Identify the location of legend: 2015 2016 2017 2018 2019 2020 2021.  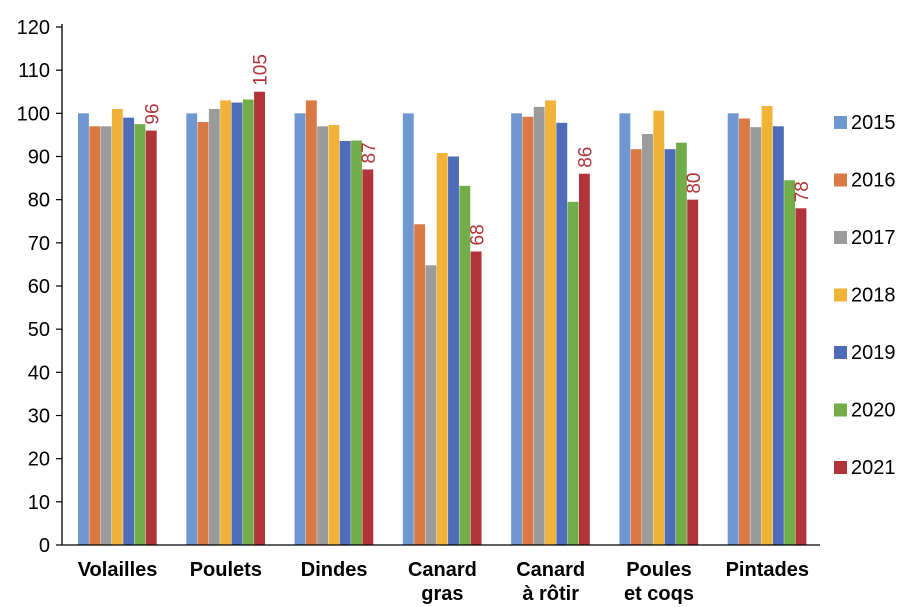
(865, 295).